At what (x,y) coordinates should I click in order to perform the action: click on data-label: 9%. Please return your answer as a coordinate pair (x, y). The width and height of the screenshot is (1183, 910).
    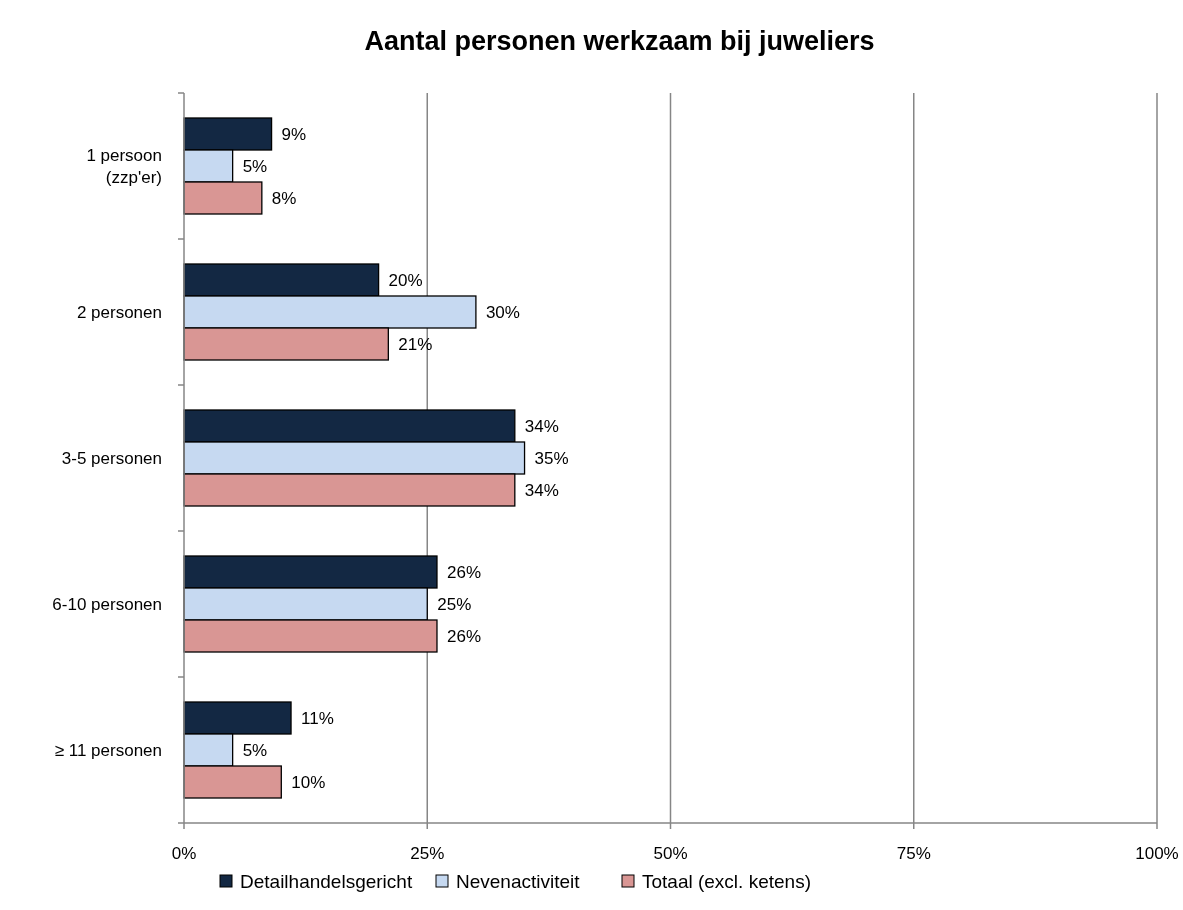
    Looking at the image, I should click on (294, 134).